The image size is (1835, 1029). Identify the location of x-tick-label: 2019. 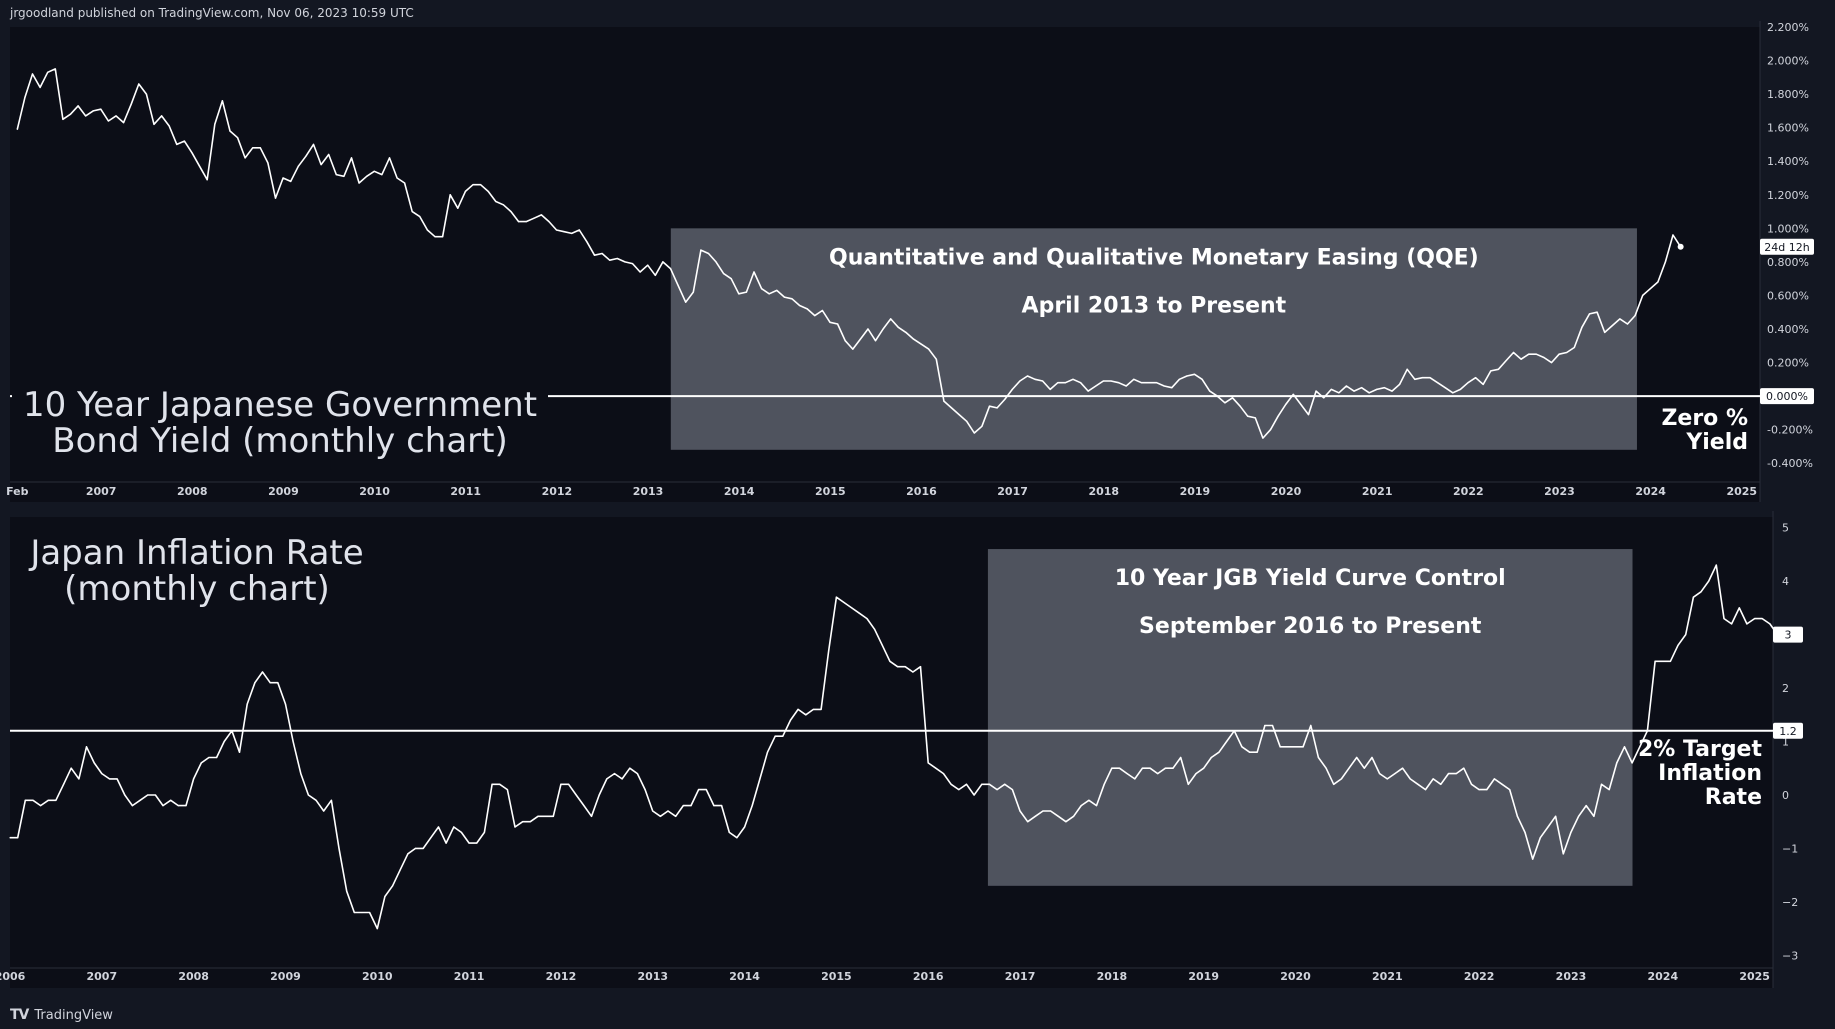
(1195, 491).